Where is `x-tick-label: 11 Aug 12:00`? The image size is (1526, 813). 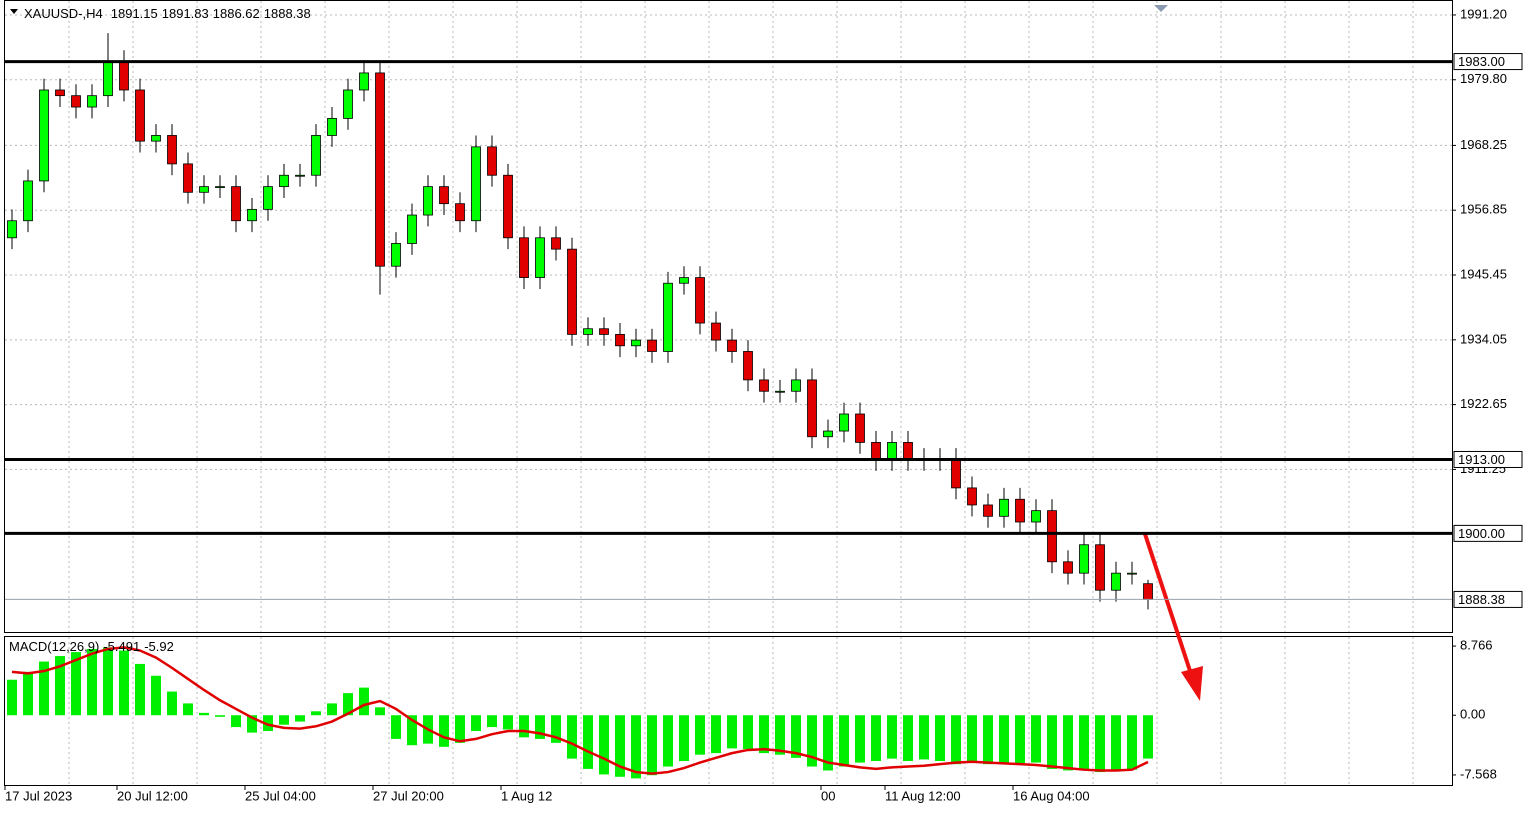
x-tick-label: 11 Aug 12:00 is located at coordinates (923, 795).